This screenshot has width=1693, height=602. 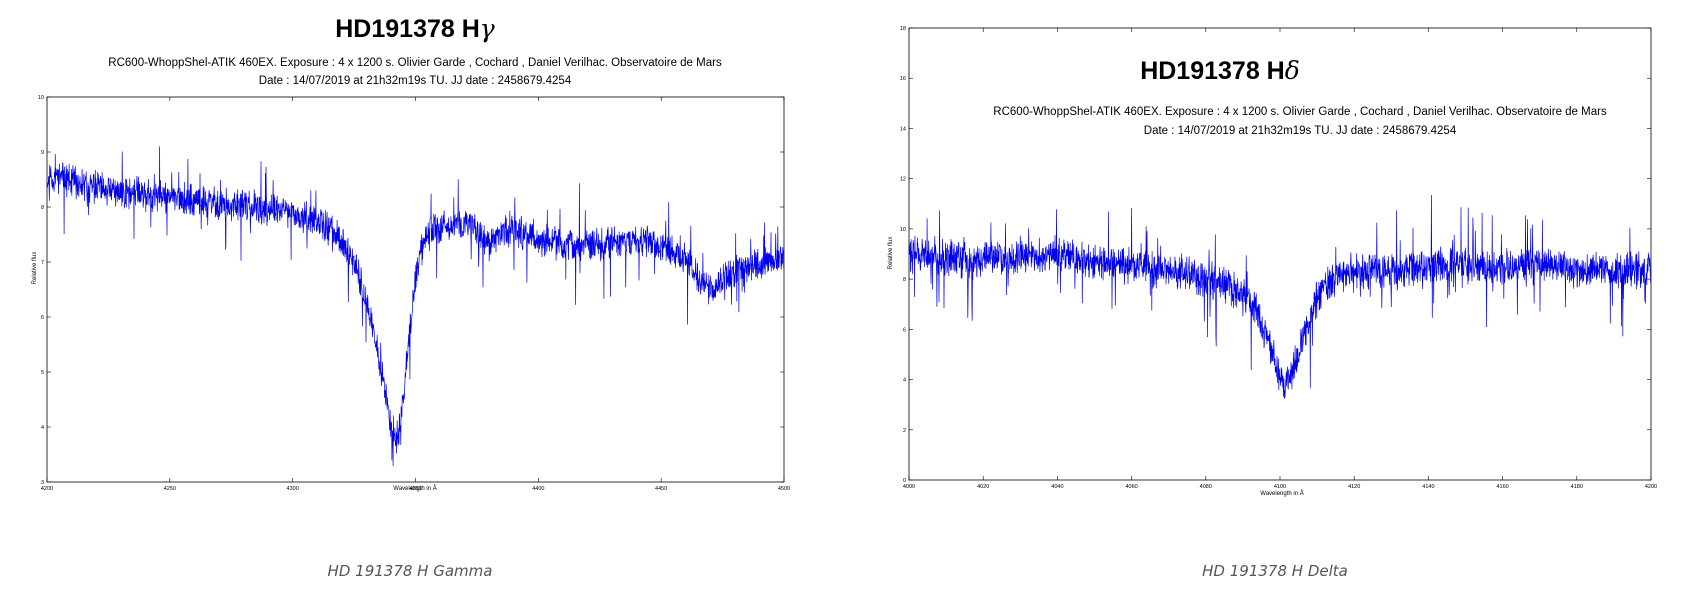 What do you see at coordinates (903, 180) in the screenshot?
I see `y-tick-label: 12` at bounding box center [903, 180].